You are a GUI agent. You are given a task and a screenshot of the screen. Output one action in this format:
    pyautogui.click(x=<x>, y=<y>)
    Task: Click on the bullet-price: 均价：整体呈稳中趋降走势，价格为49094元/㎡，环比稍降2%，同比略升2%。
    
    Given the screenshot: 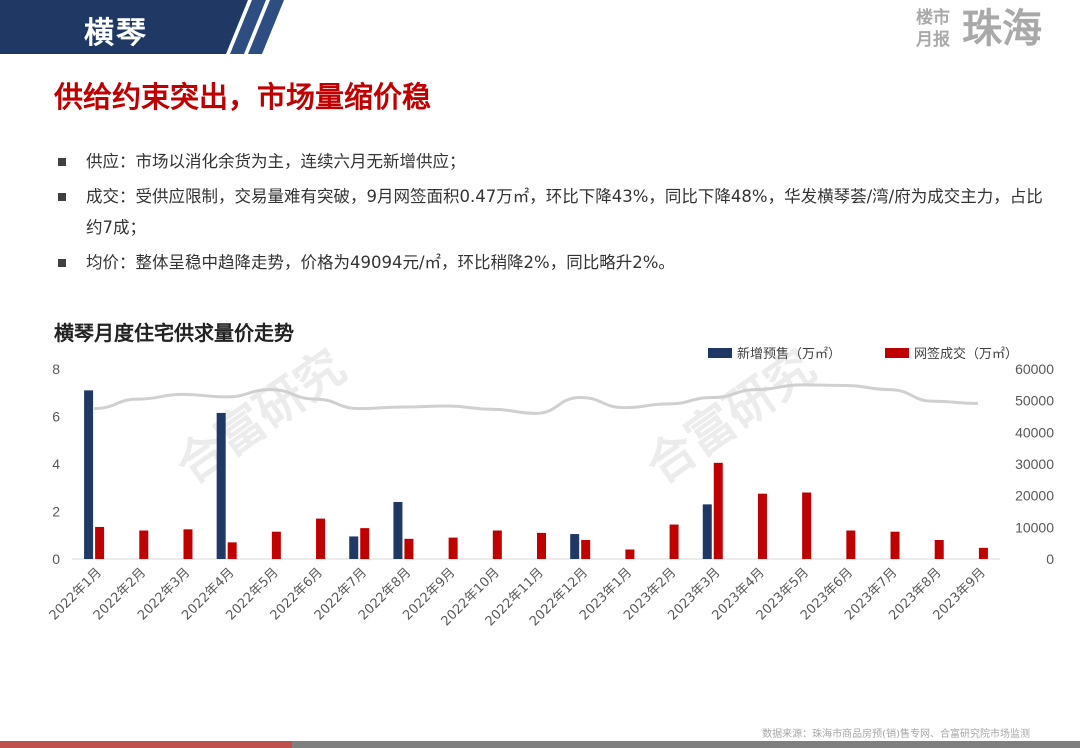 What is the action you would take?
    pyautogui.click(x=551, y=262)
    